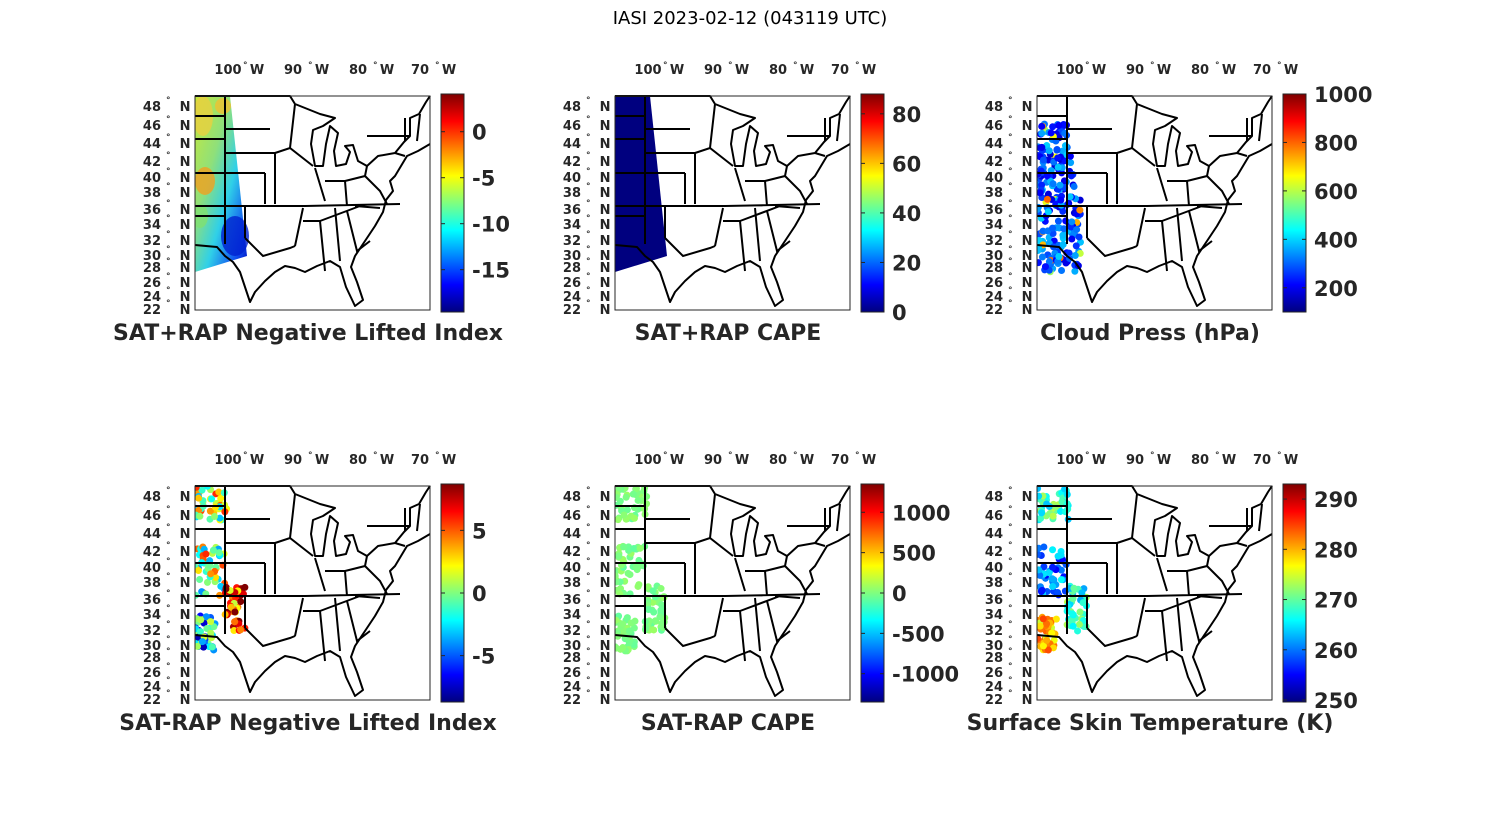  What do you see at coordinates (479, 531) in the screenshot?
I see `colorbar-tick-label: 5` at bounding box center [479, 531].